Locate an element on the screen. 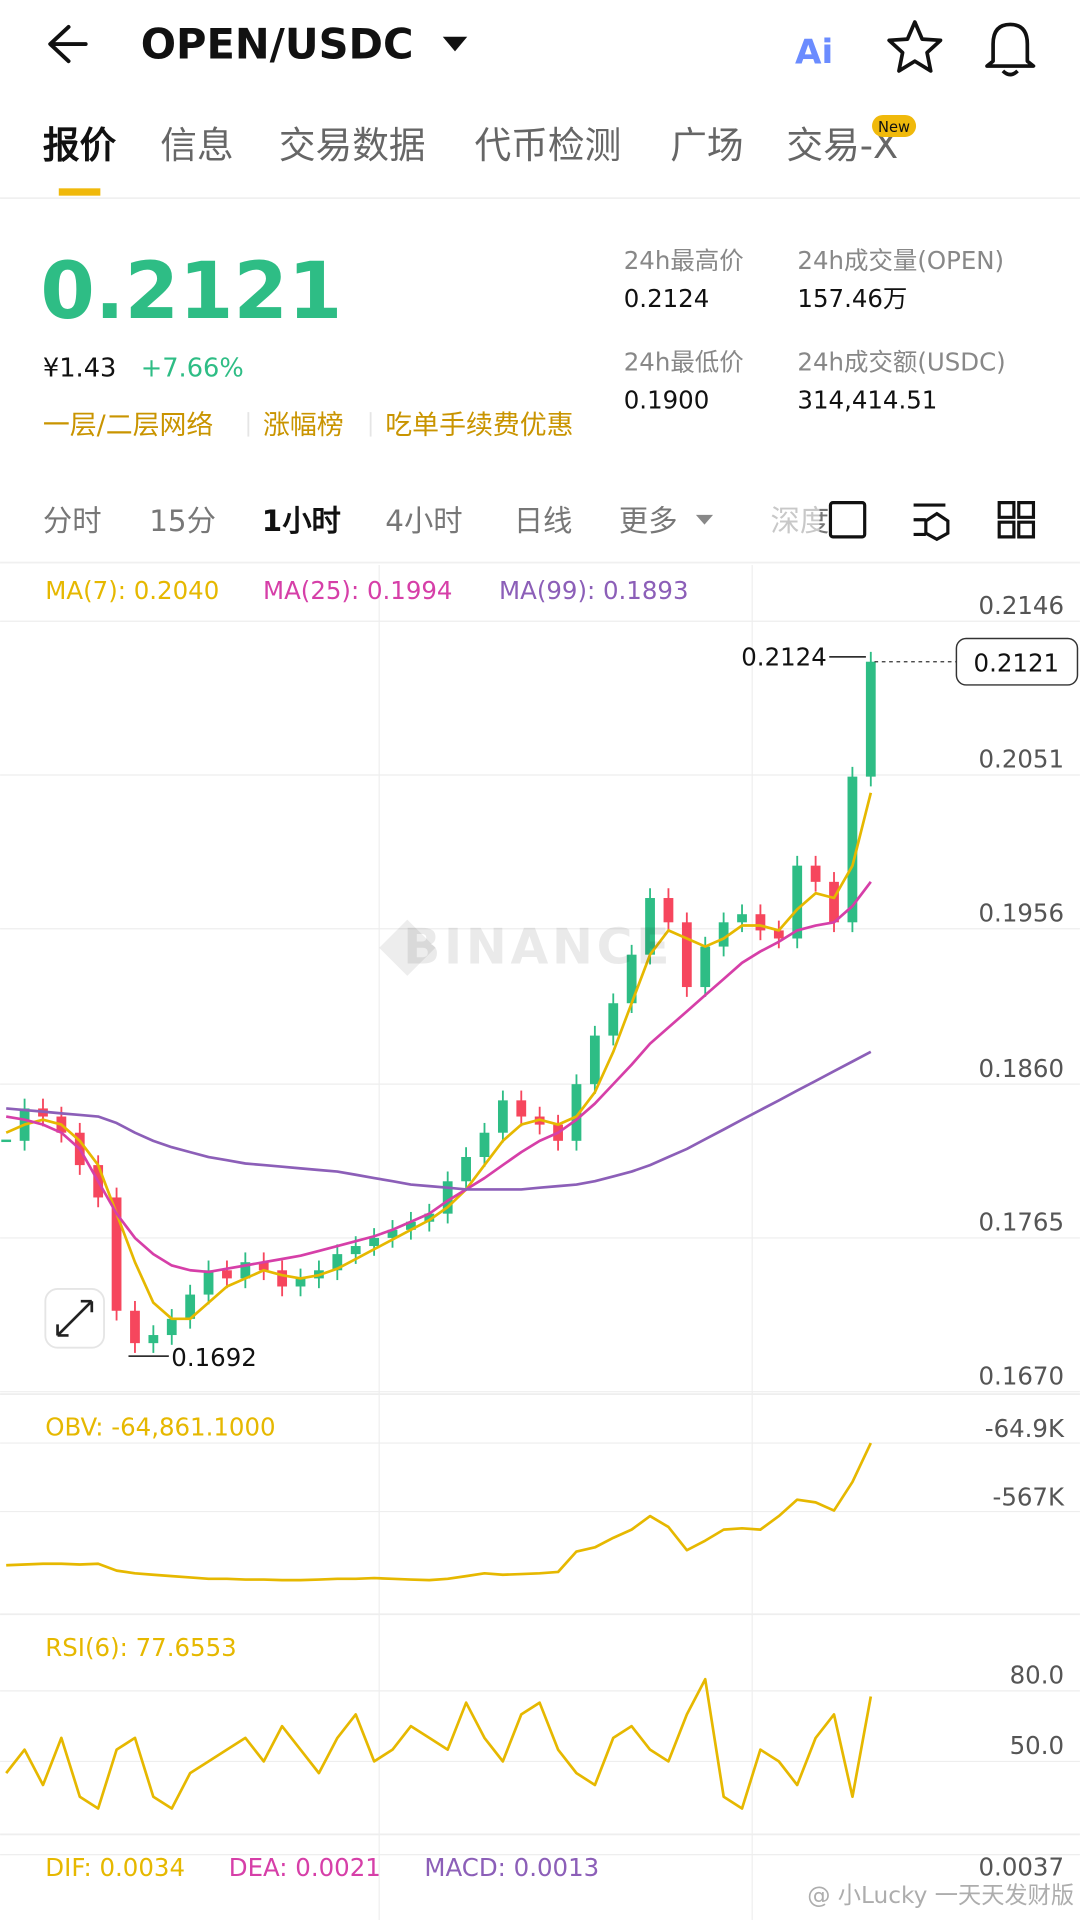 The image size is (1080, 1920). new-badge is located at coordinates (894, 125).